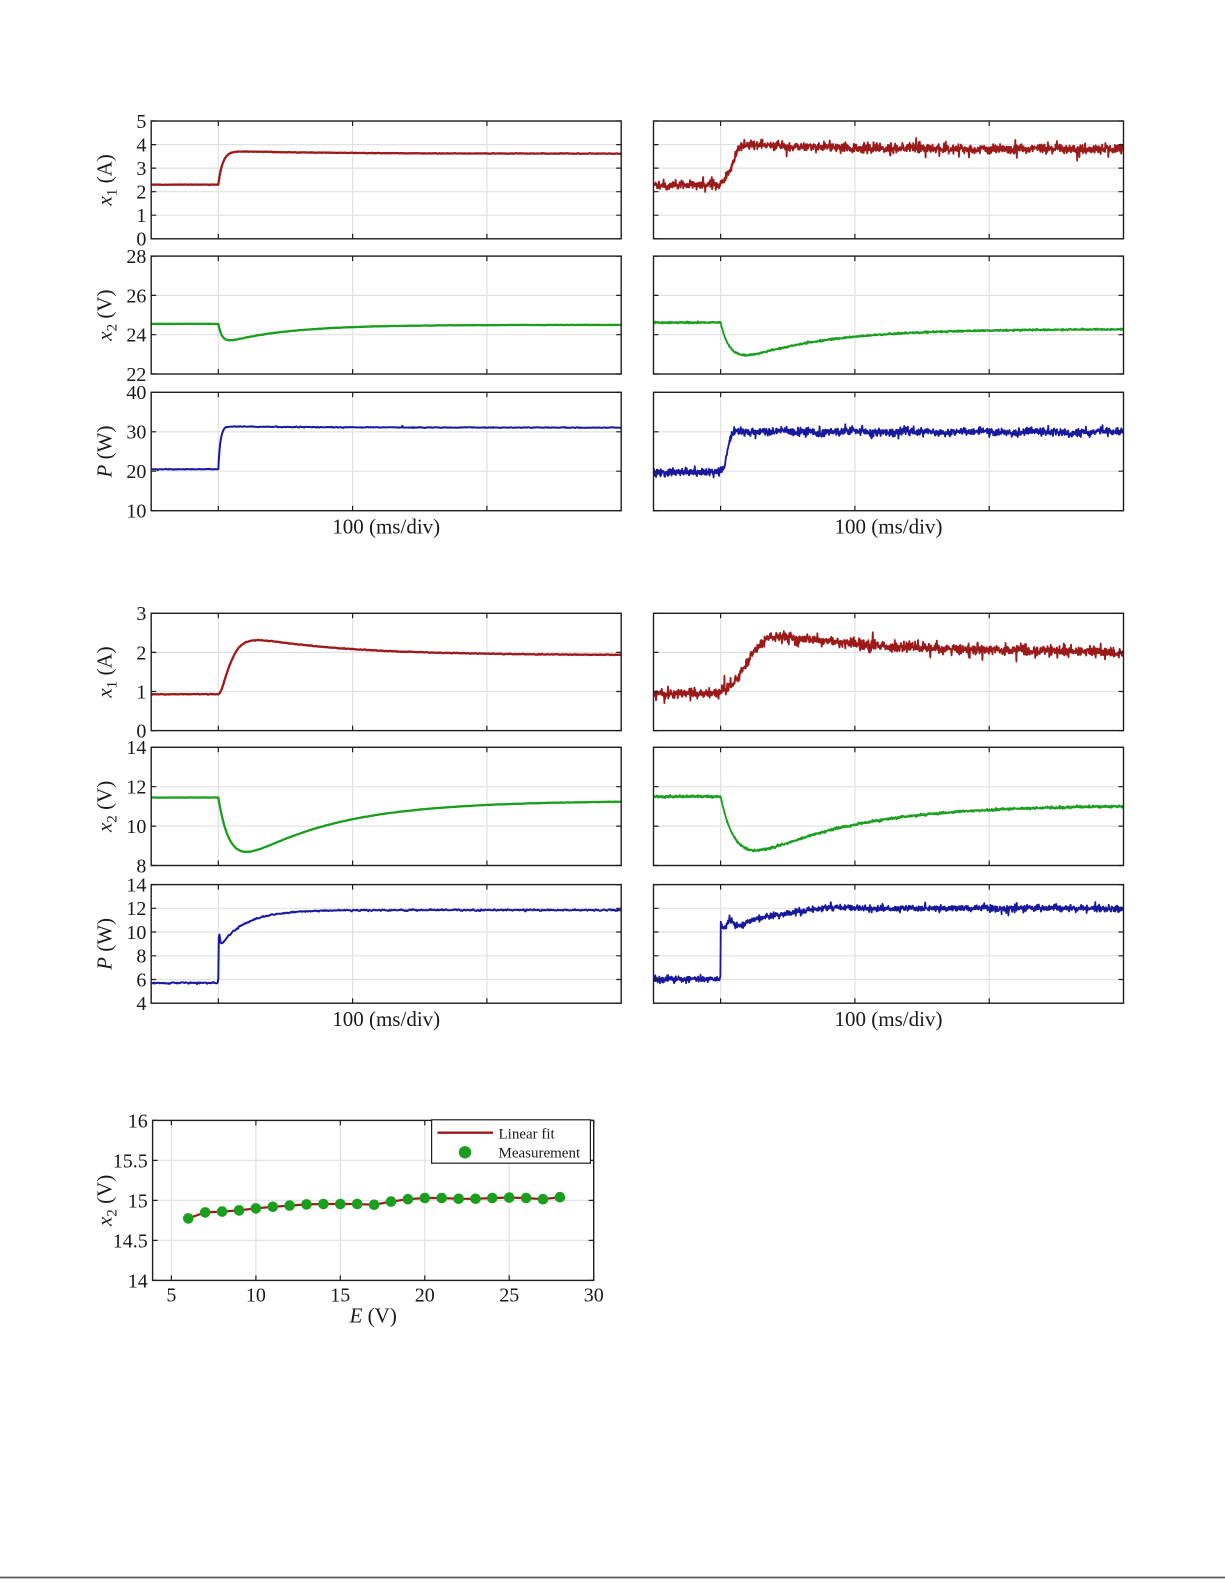 This screenshot has height=1590, width=1225. Describe the element at coordinates (136, 393) in the screenshot. I see `svg-text: 40` at that location.